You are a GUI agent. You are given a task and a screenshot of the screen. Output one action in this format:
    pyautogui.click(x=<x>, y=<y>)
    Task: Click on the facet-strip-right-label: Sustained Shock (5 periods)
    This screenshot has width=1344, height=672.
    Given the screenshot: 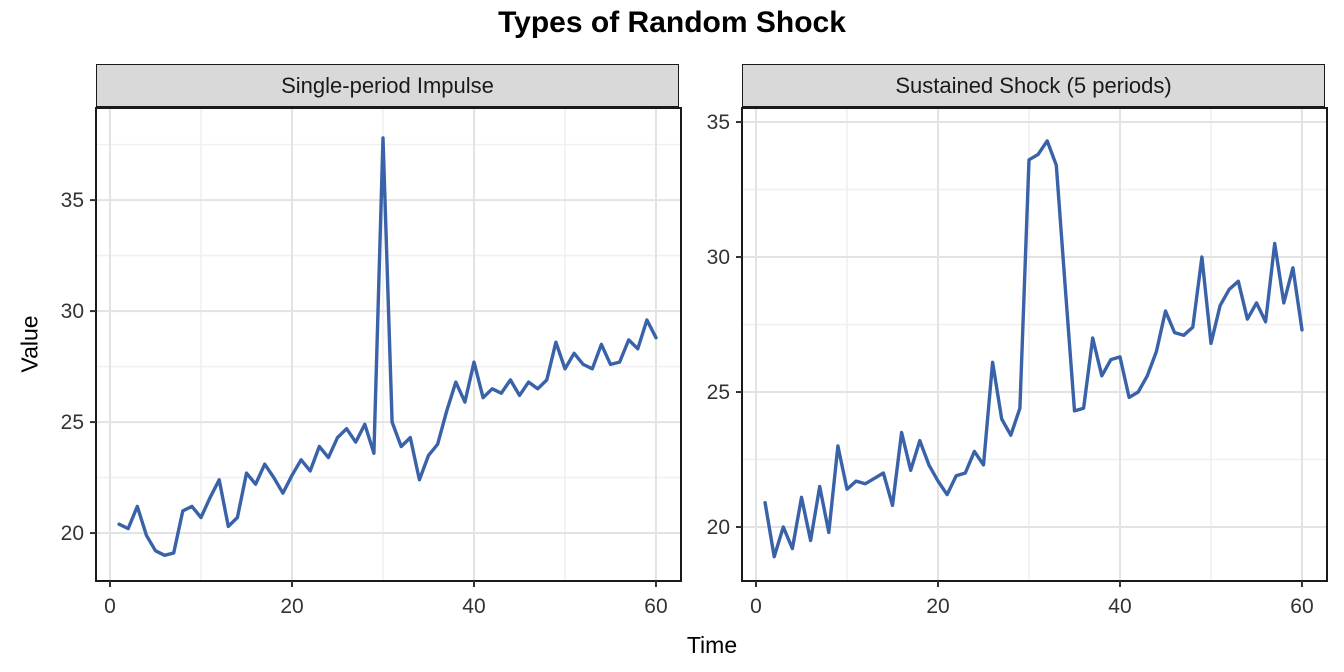 What is the action you would take?
    pyautogui.click(x=1033, y=85)
    